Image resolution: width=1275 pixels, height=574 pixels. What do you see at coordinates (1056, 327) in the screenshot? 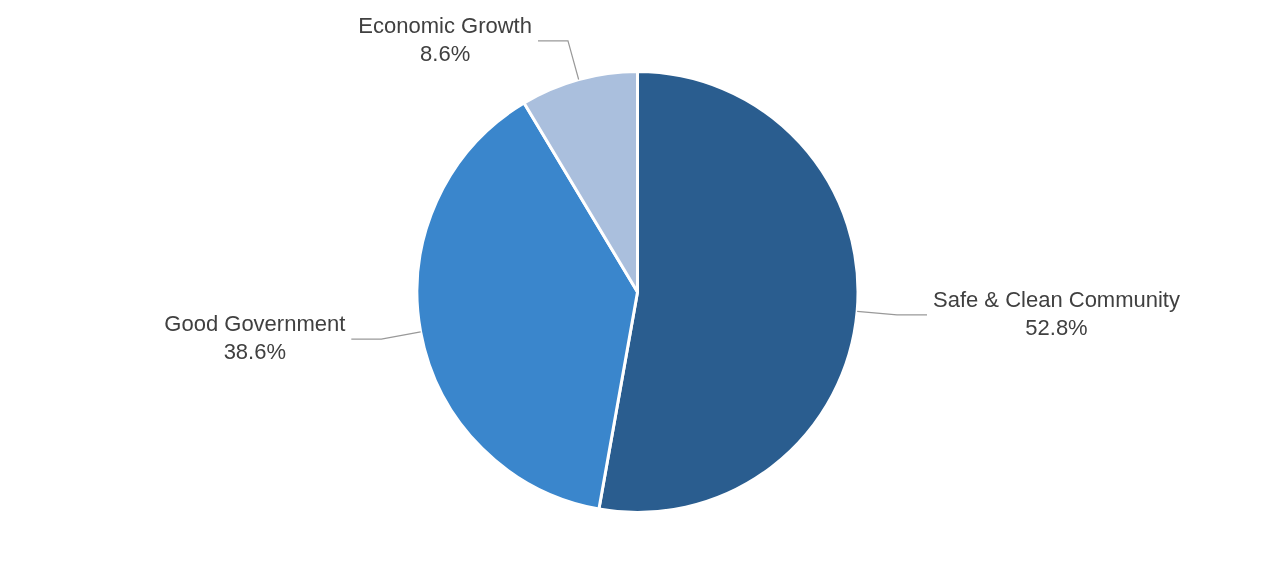
I see `data-label: 52.8%` at bounding box center [1056, 327].